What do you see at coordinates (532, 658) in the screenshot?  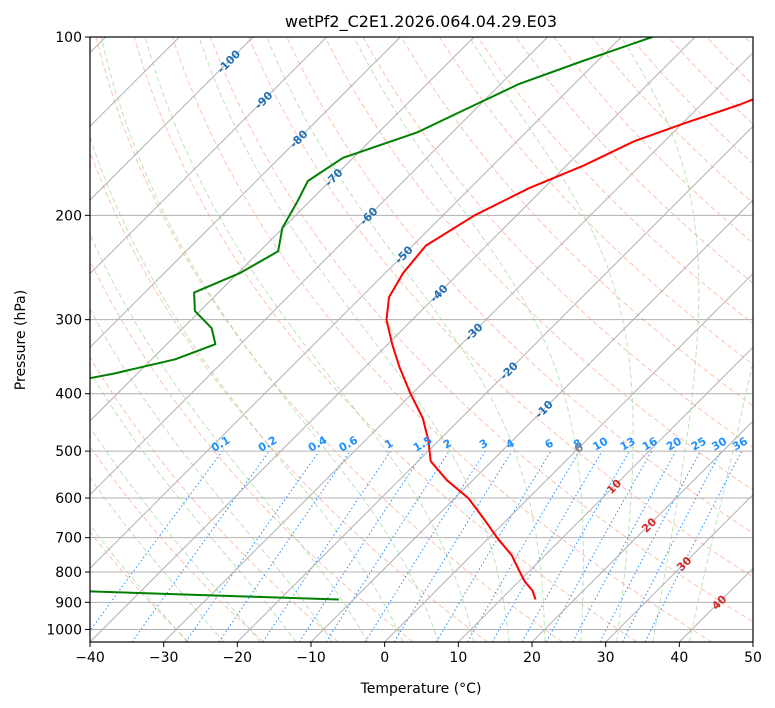 I see `x-tick-label: 20` at bounding box center [532, 658].